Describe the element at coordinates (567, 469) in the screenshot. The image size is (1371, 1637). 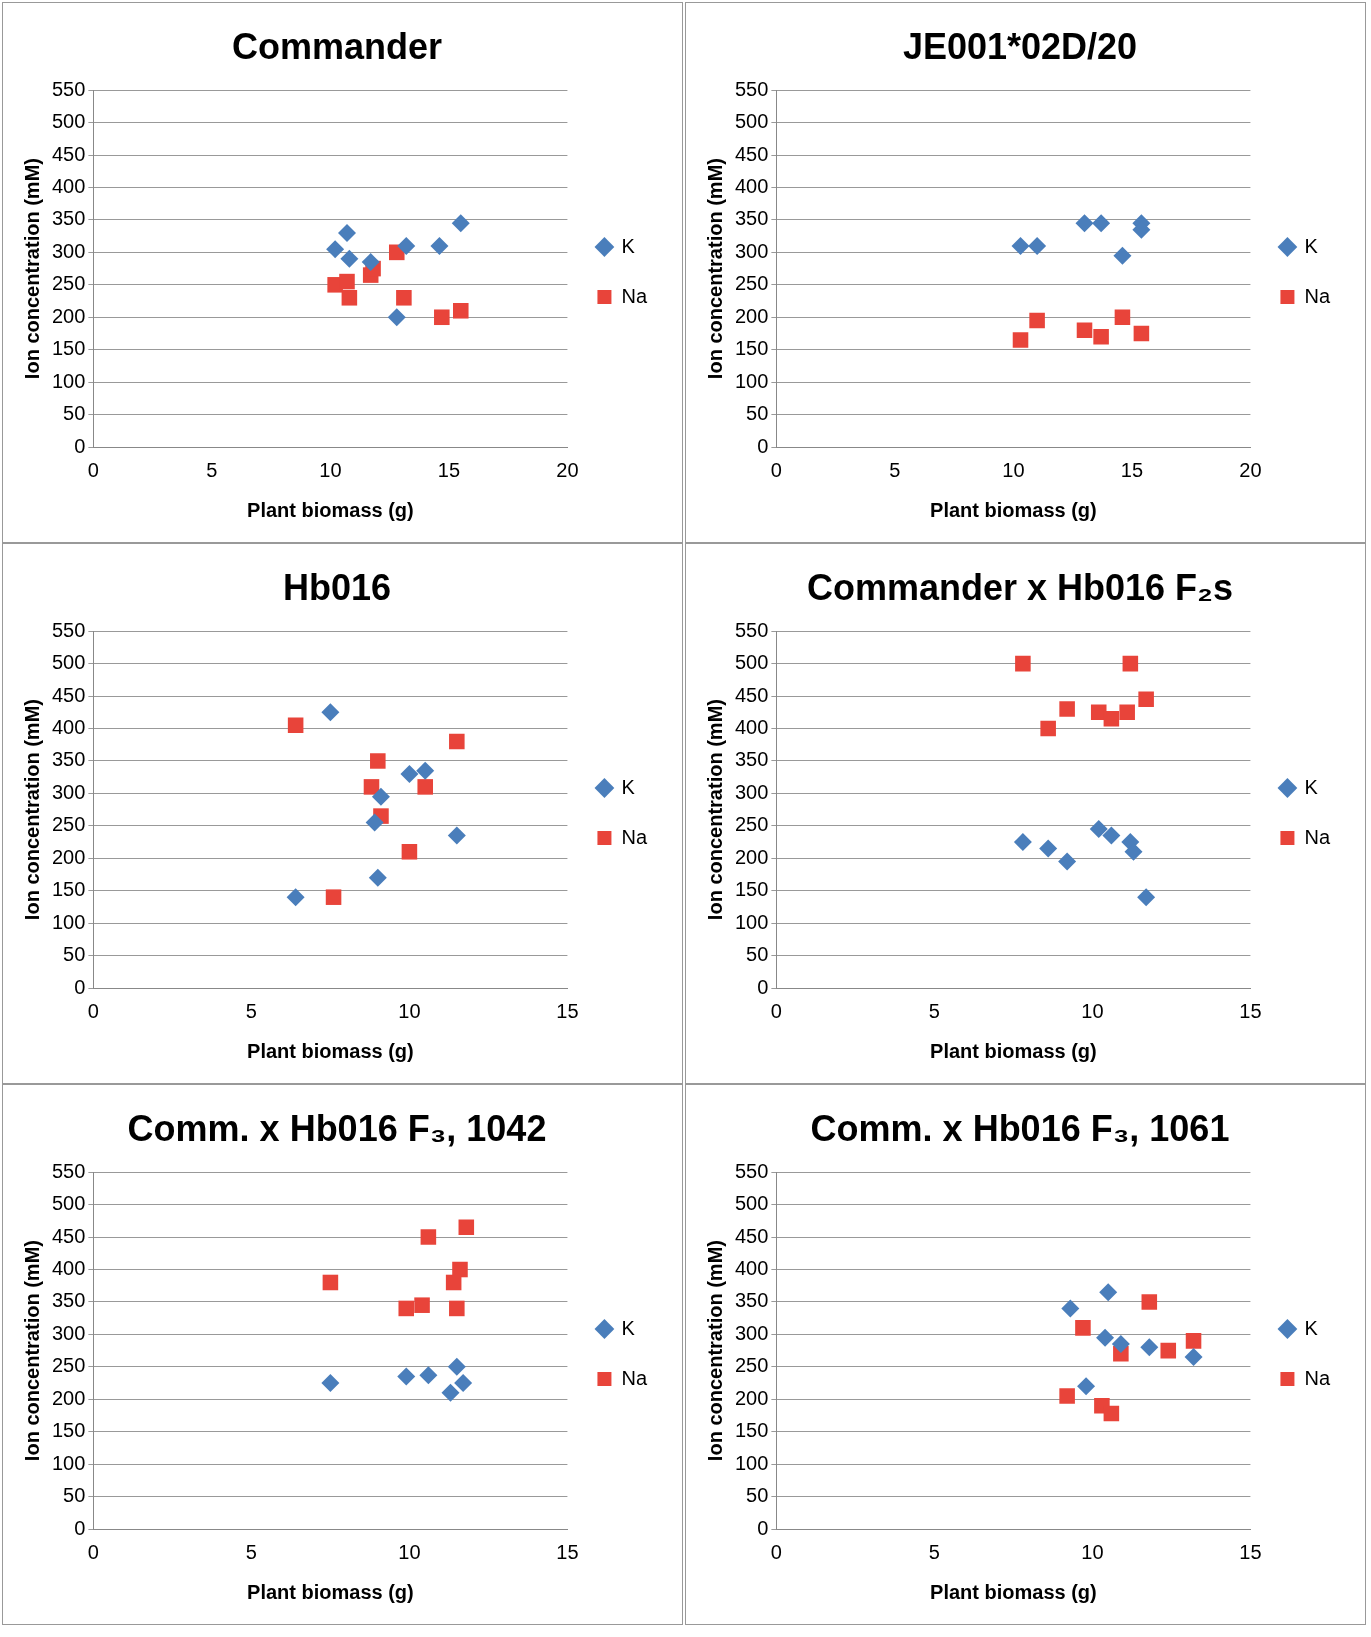
I see `x-tick-label: 20` at that location.